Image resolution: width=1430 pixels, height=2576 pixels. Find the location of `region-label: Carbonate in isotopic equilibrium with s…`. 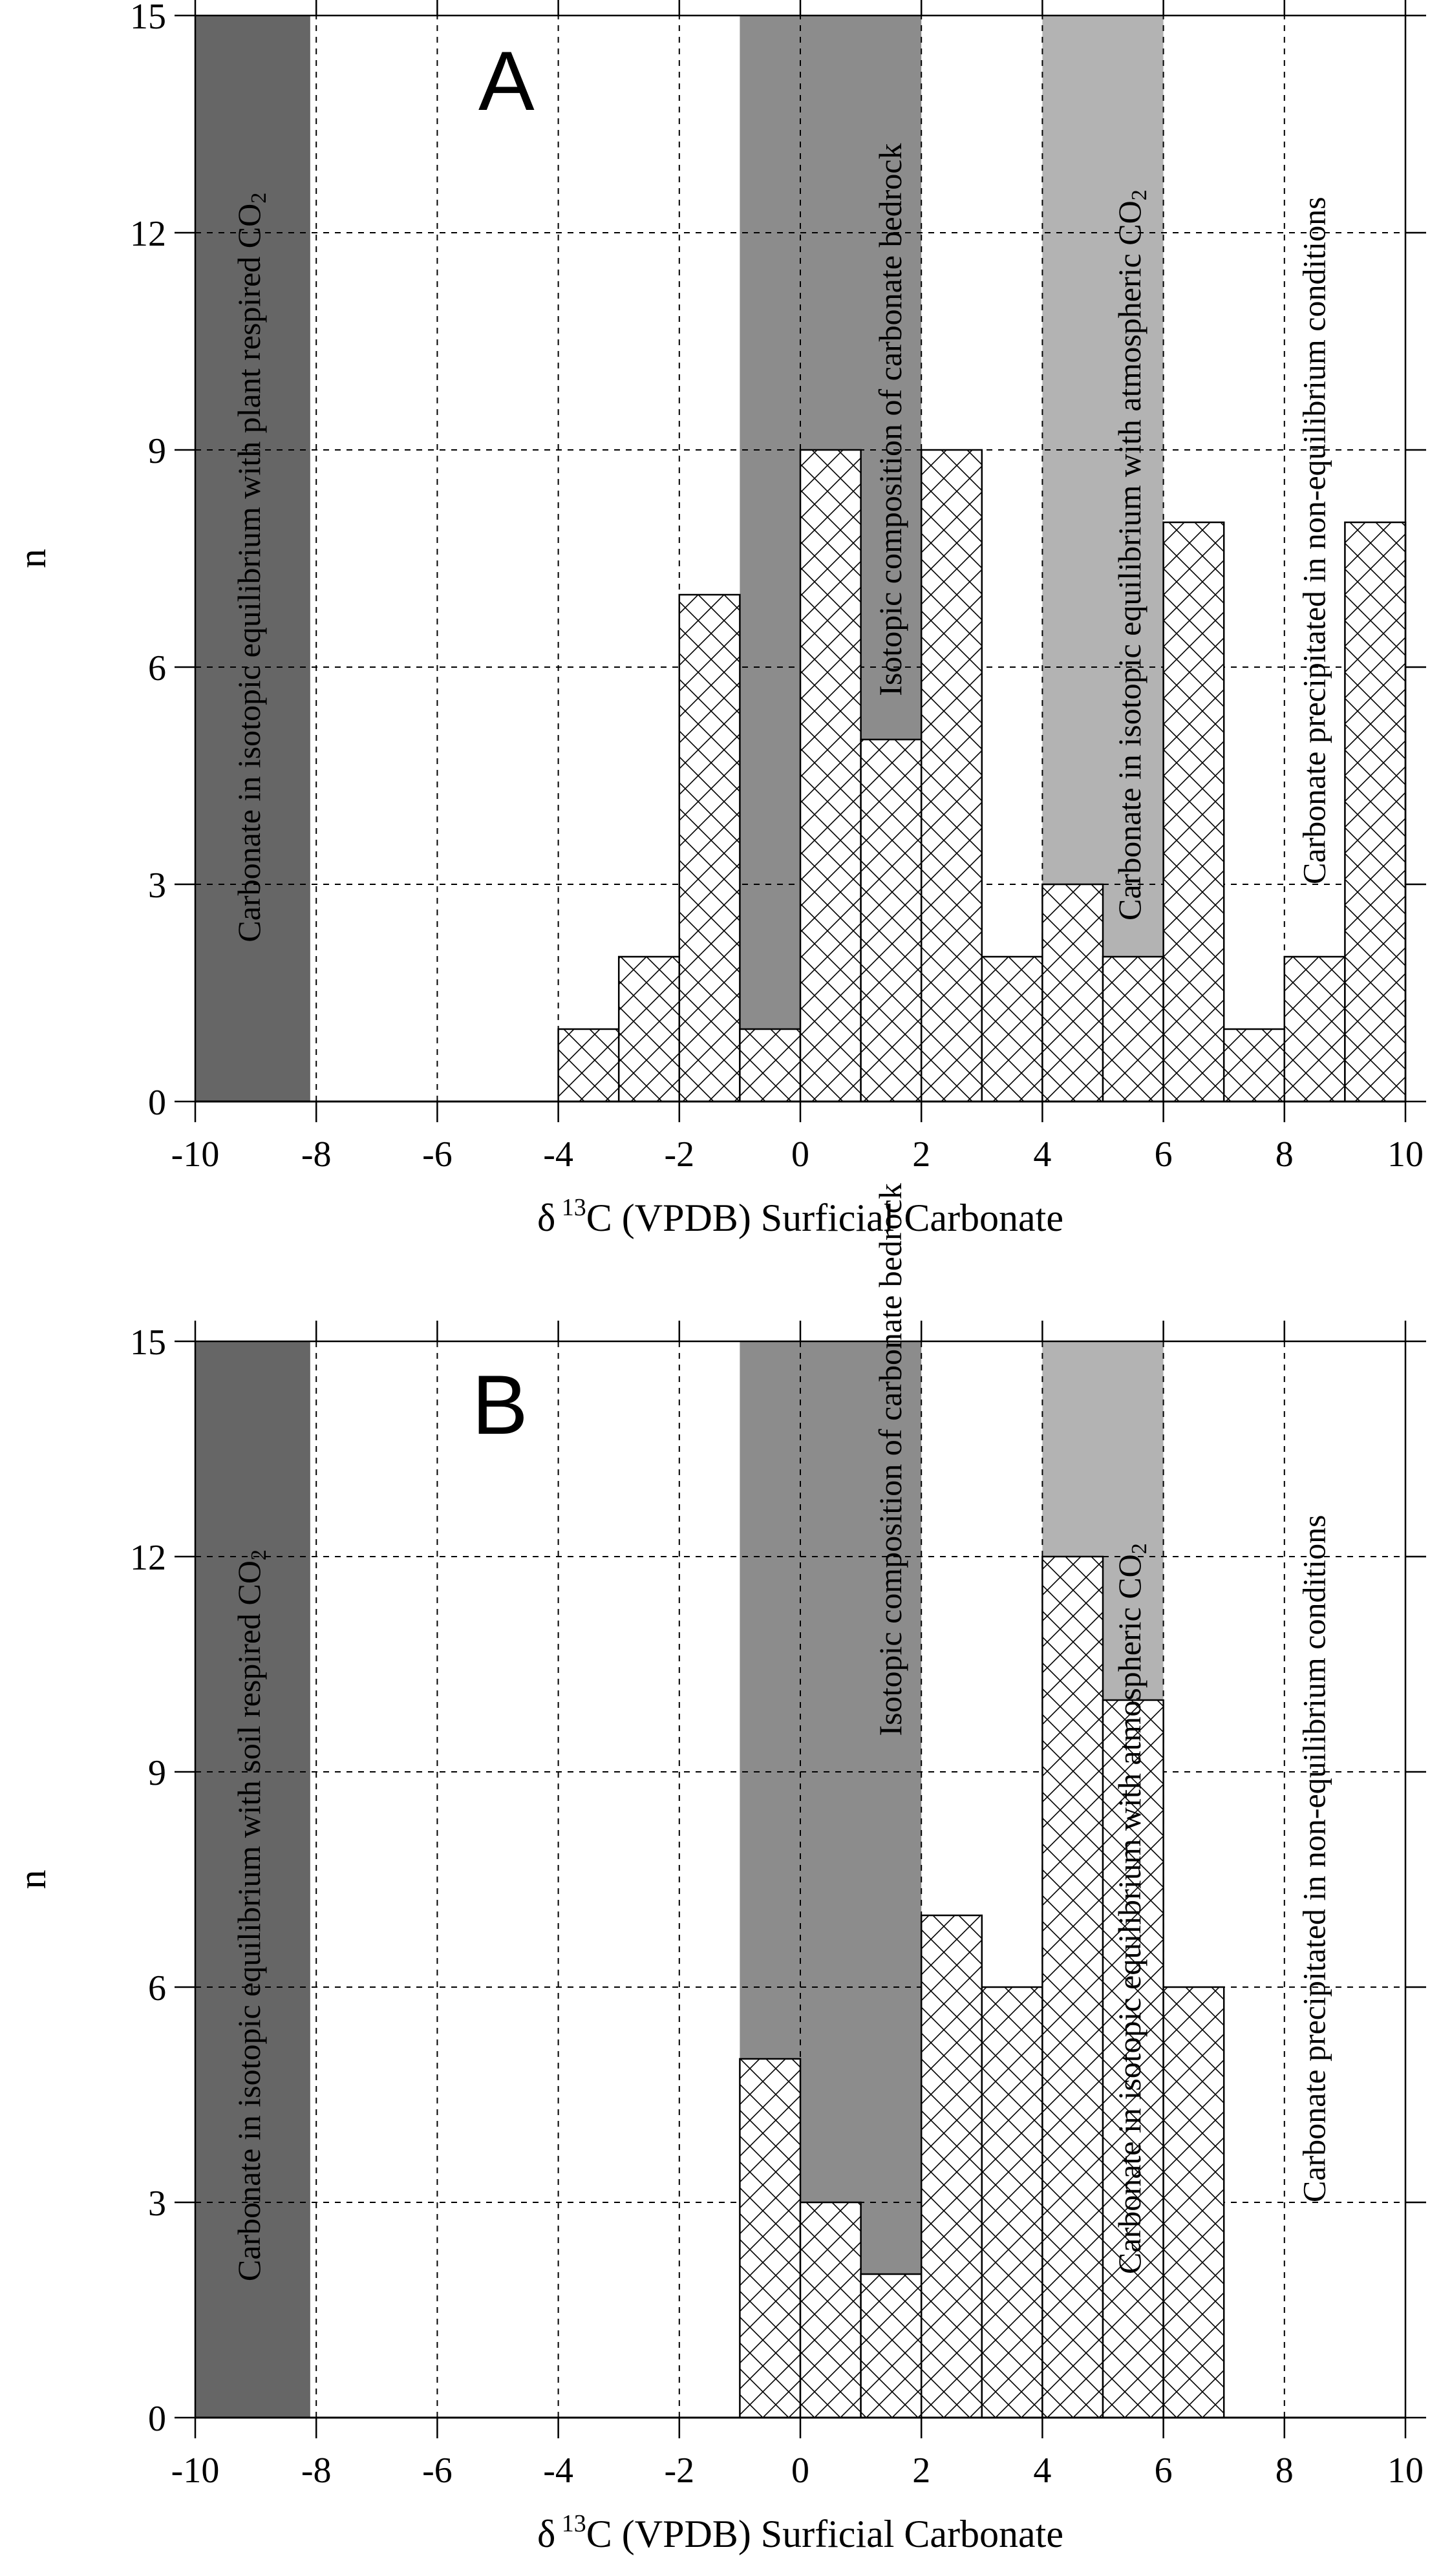

region-label: Carbonate in isotopic equilibrium with s… is located at coordinates (250, 1915).